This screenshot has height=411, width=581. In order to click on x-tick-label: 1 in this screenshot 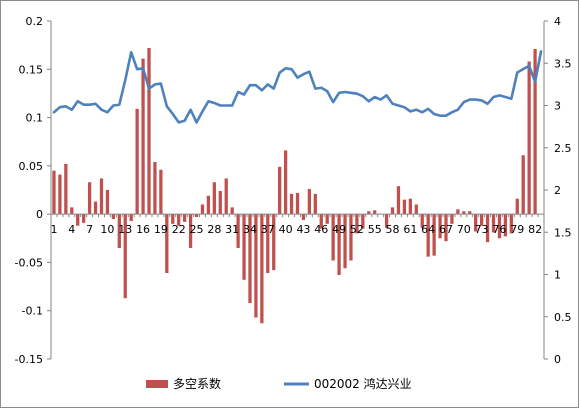, I will do `click(53, 229)`.